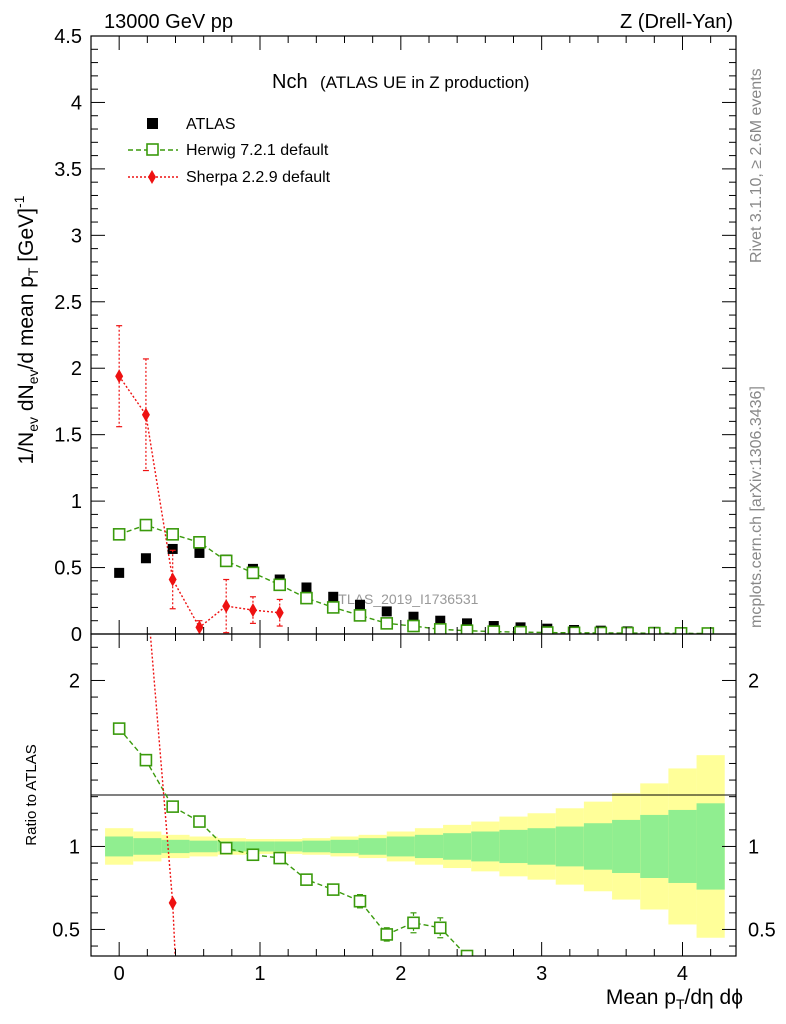  Describe the element at coordinates (404, 599) in the screenshot. I see `analysis-watermark: ATLAS_2019_I1736531` at that location.